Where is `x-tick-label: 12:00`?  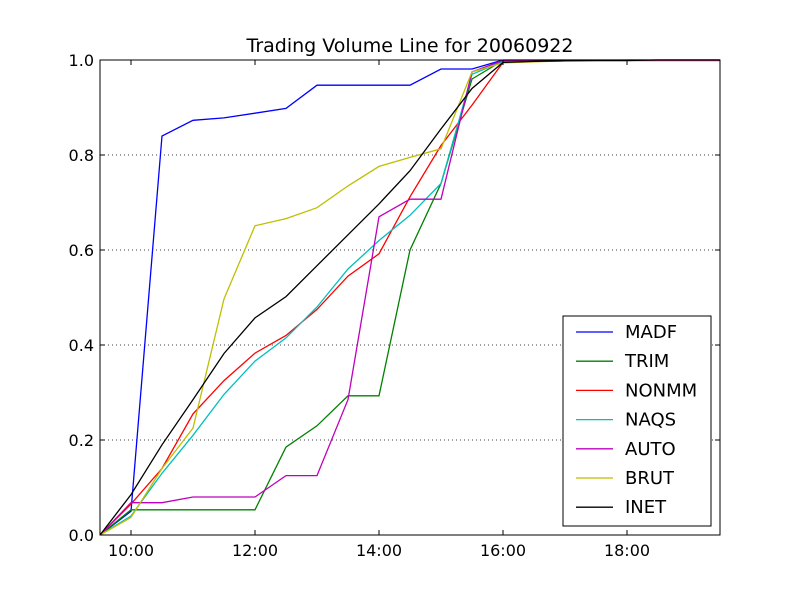
x-tick-label: 12:00 is located at coordinates (255, 550).